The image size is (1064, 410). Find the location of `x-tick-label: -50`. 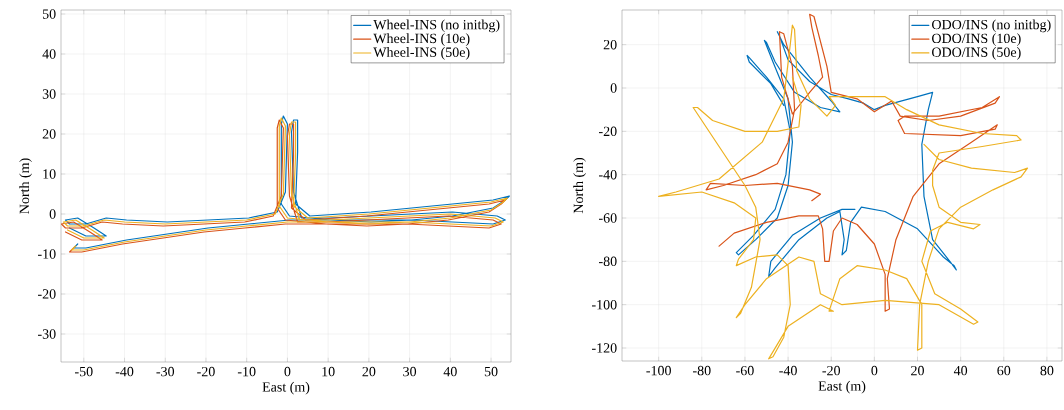

x-tick-label: -50 is located at coordinates (83, 371).